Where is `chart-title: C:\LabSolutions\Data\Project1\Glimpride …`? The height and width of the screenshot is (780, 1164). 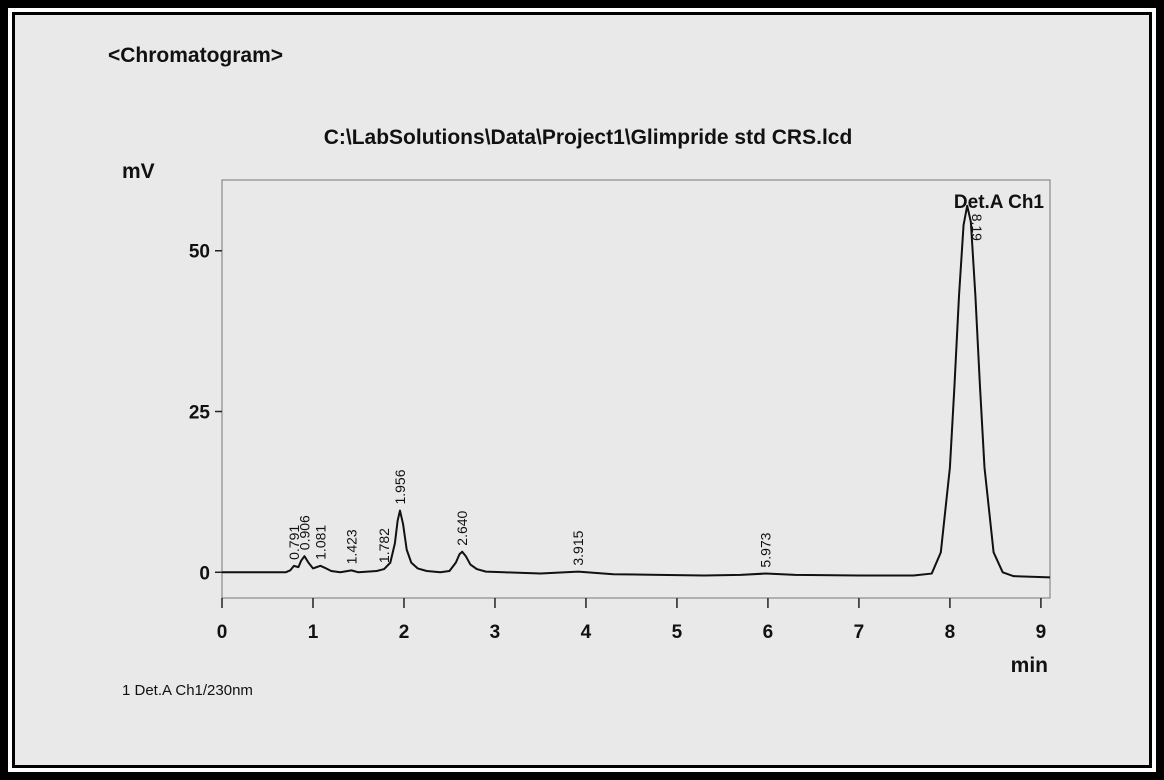
chart-title: C:\LabSolutions\Data\Project1\Glimpride … is located at coordinates (588, 137).